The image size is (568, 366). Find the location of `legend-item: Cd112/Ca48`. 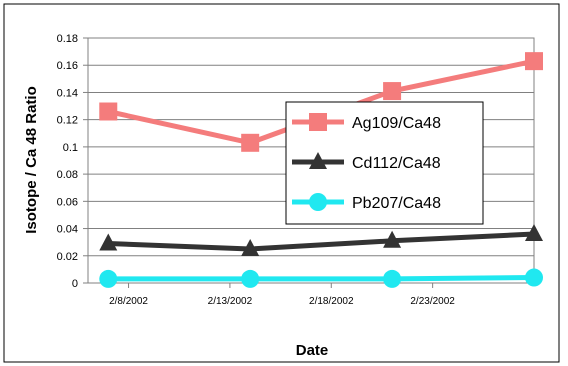

legend-item: Cd112/Ca48 is located at coordinates (366, 162).